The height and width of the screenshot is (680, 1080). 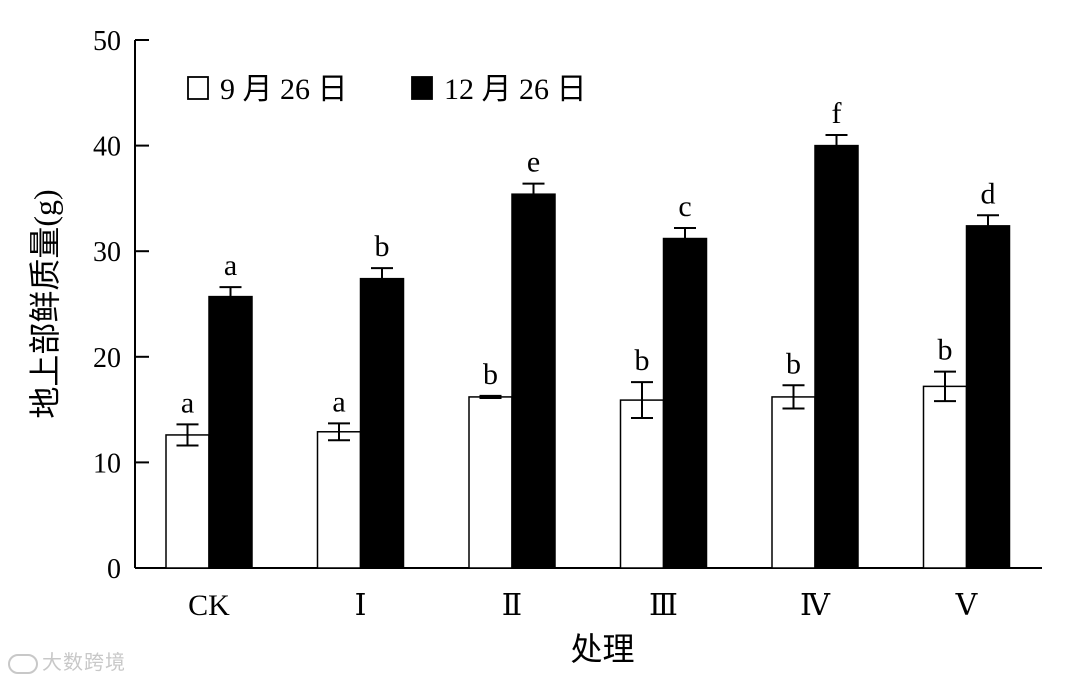 What do you see at coordinates (23, 663) in the screenshot?
I see `watermark-logo-icon` at bounding box center [23, 663].